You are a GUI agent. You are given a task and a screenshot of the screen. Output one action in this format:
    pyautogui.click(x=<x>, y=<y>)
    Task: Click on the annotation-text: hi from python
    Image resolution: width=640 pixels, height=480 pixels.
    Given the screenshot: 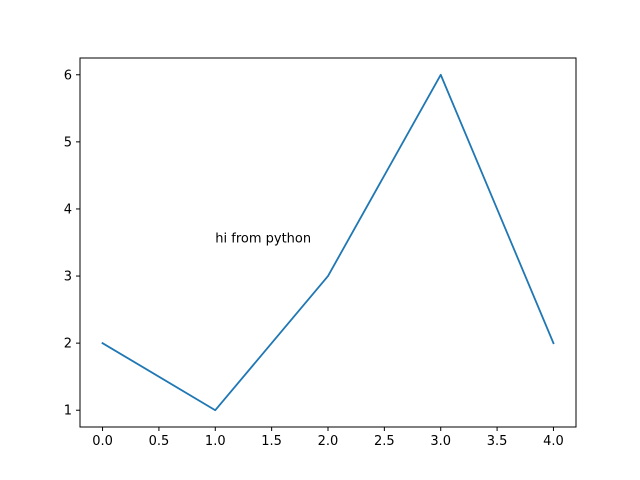 What is the action you would take?
    pyautogui.click(x=263, y=239)
    